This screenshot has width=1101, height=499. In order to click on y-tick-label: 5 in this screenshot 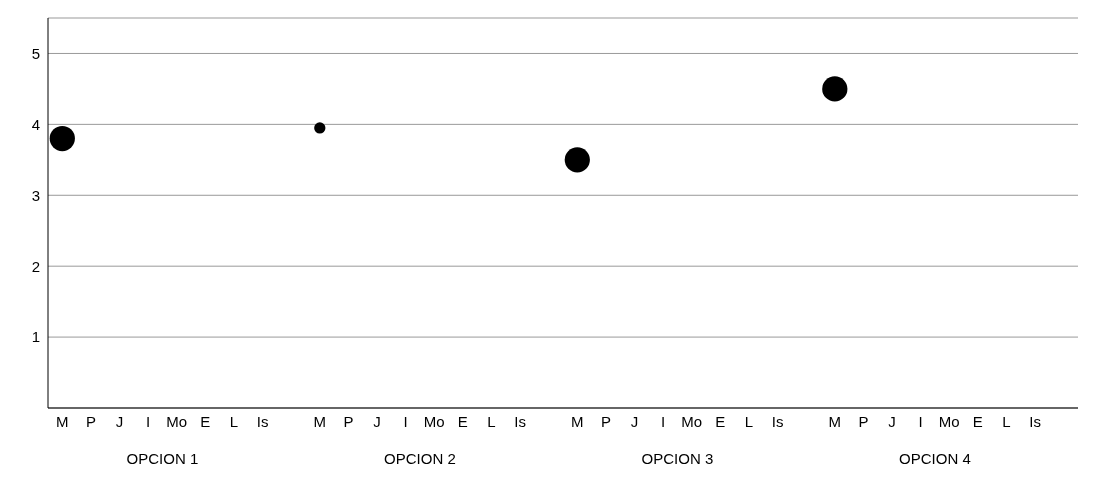, I will do `click(35, 53)`.